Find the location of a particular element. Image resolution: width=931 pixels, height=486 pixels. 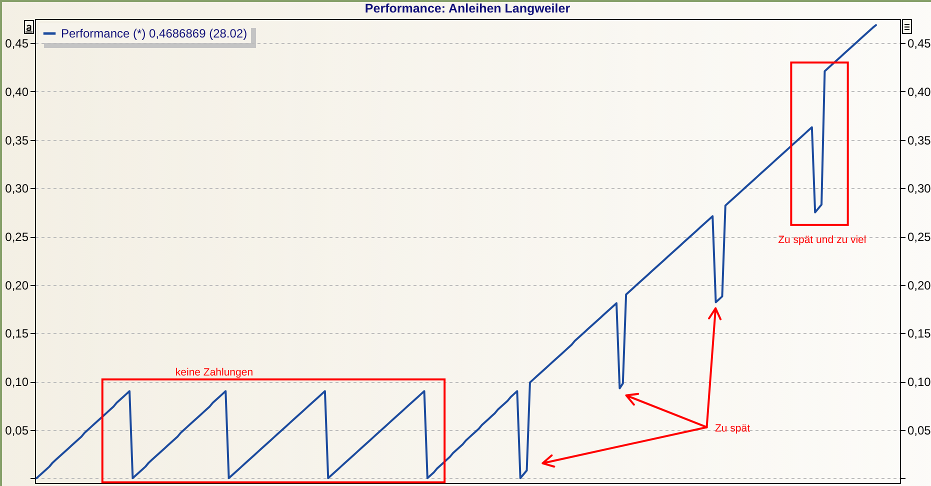

y-tick-label: 0,20 is located at coordinates (17, 285).